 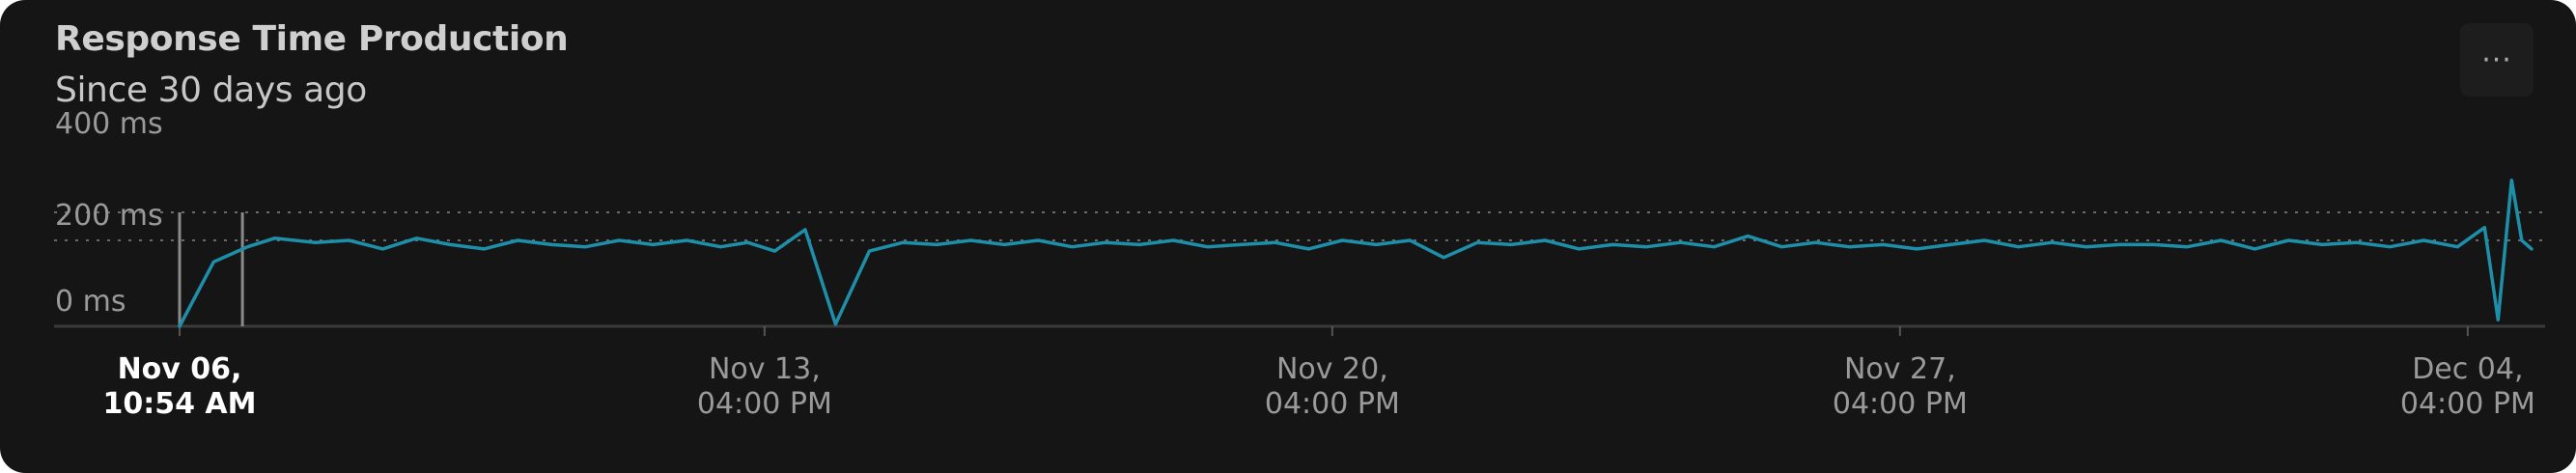 I want to click on y-tick-label: 400 ms, so click(x=109, y=124).